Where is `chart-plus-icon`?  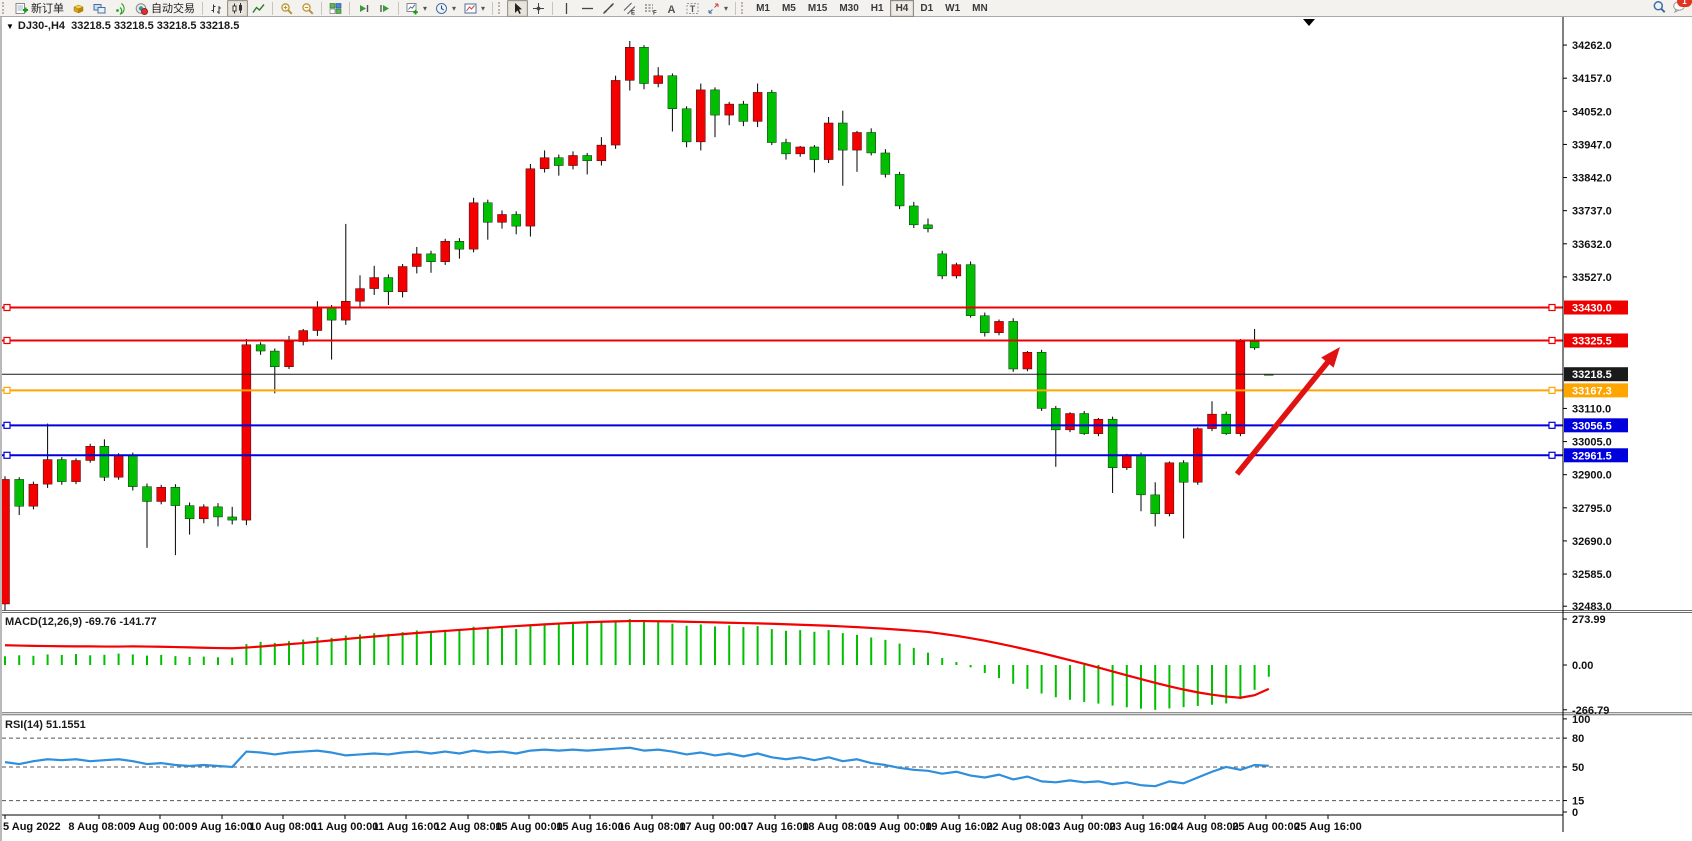 chart-plus-icon is located at coordinates (412, 8).